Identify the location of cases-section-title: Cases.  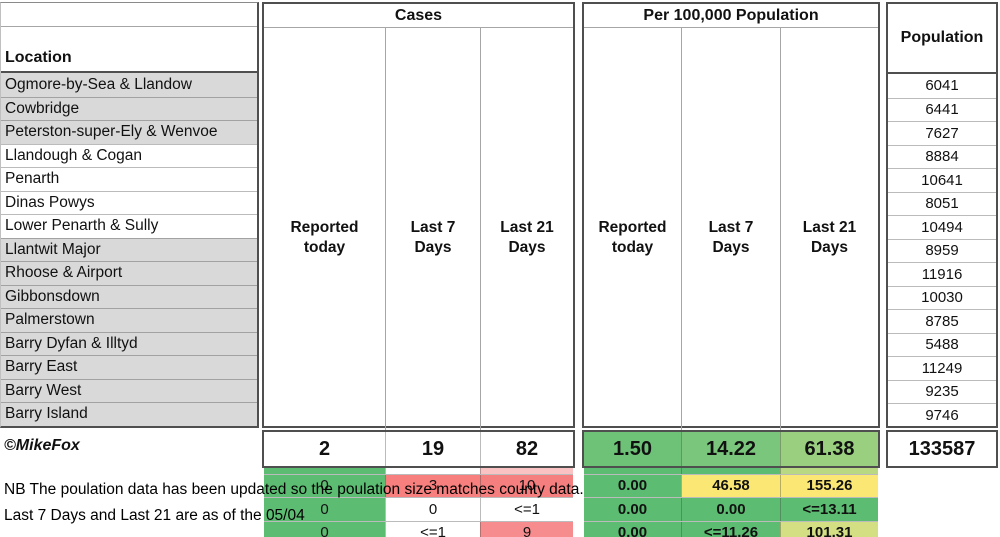
(418, 16).